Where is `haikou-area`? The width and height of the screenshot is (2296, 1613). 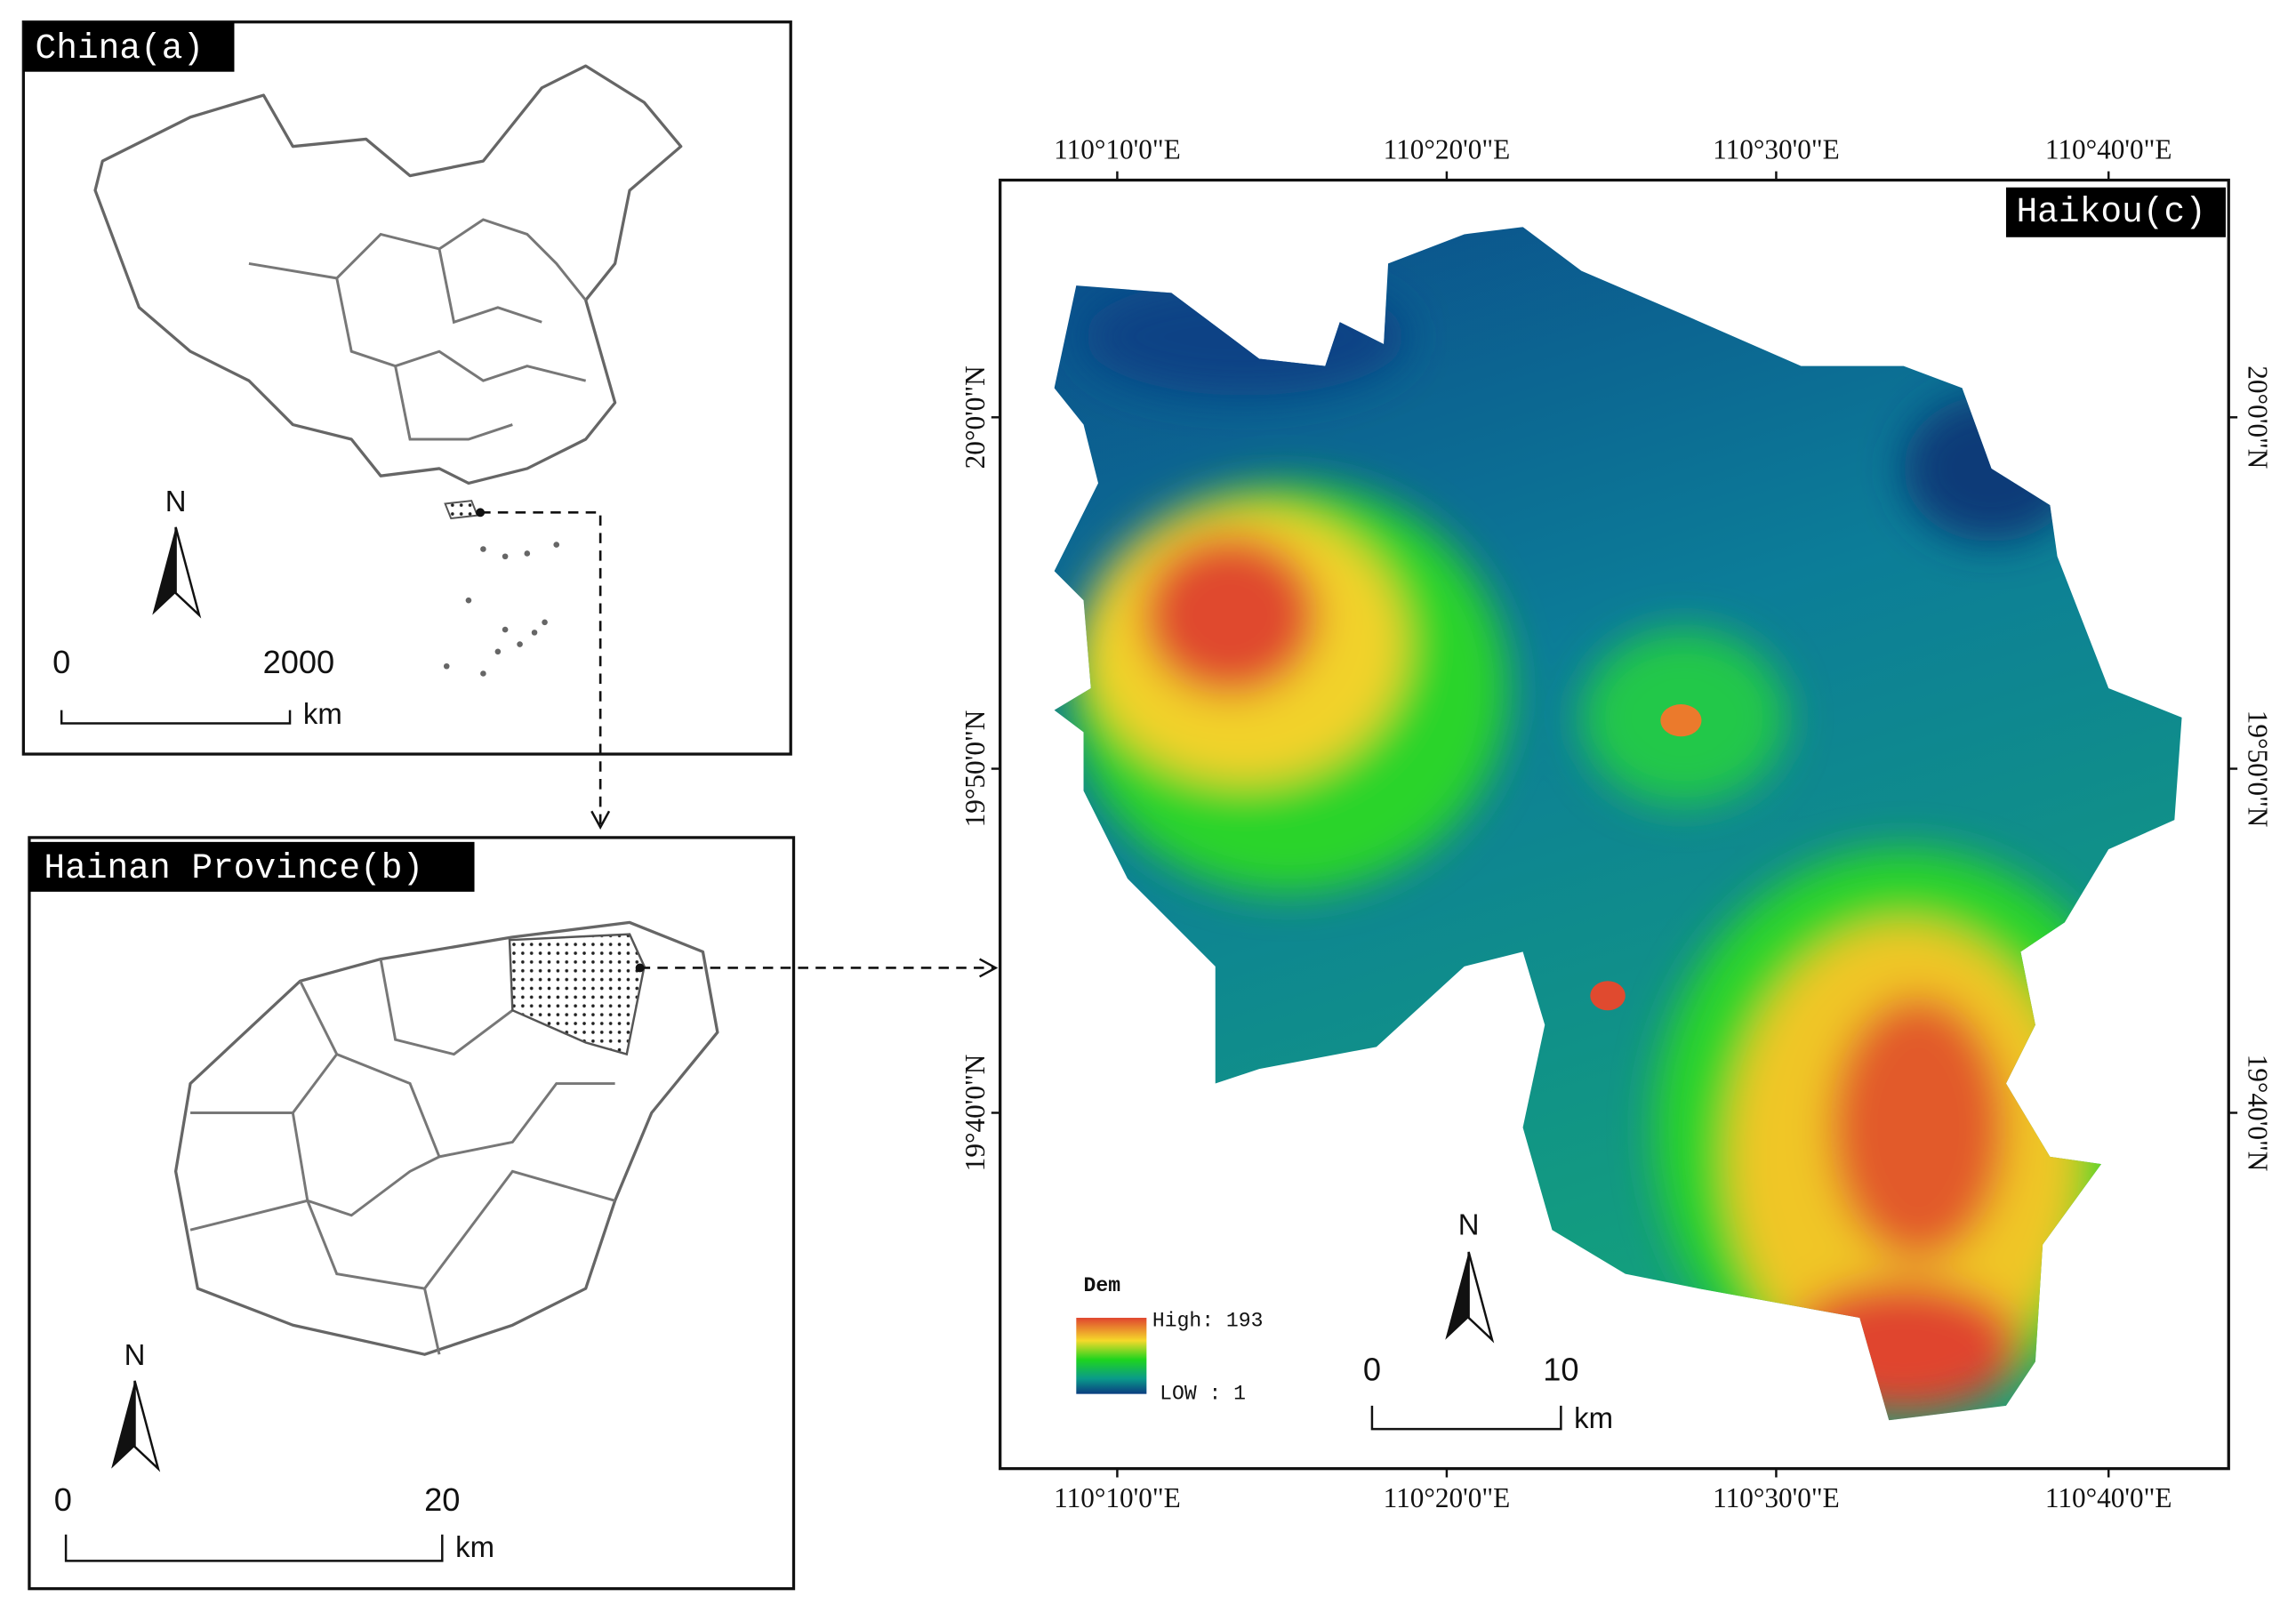 haikou-area is located at coordinates (577, 994).